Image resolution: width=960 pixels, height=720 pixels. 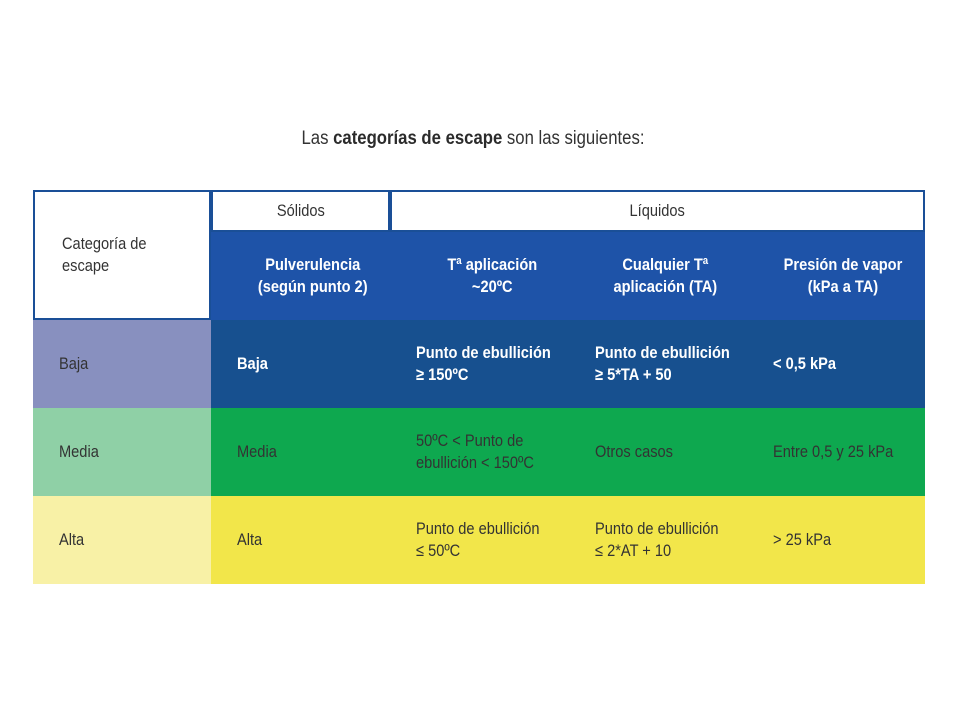 What do you see at coordinates (492, 276) in the screenshot?
I see `column-header-t-aplicacion: Tª aplicación ~20ºC` at bounding box center [492, 276].